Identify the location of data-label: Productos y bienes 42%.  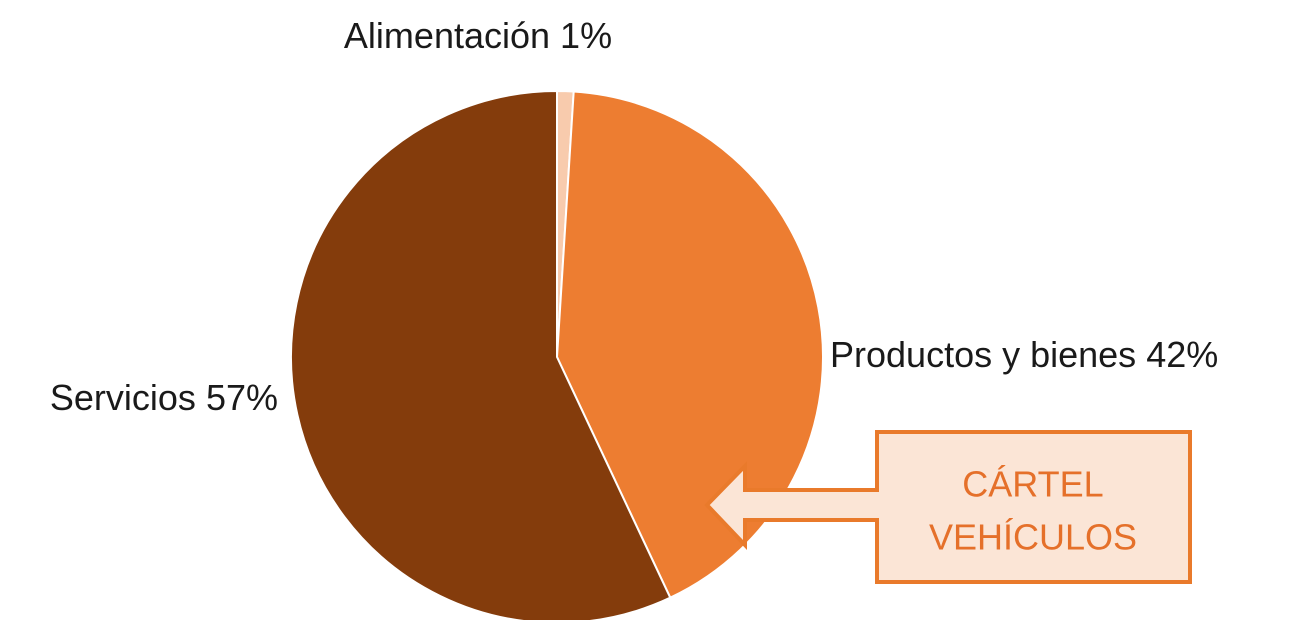
(1024, 354).